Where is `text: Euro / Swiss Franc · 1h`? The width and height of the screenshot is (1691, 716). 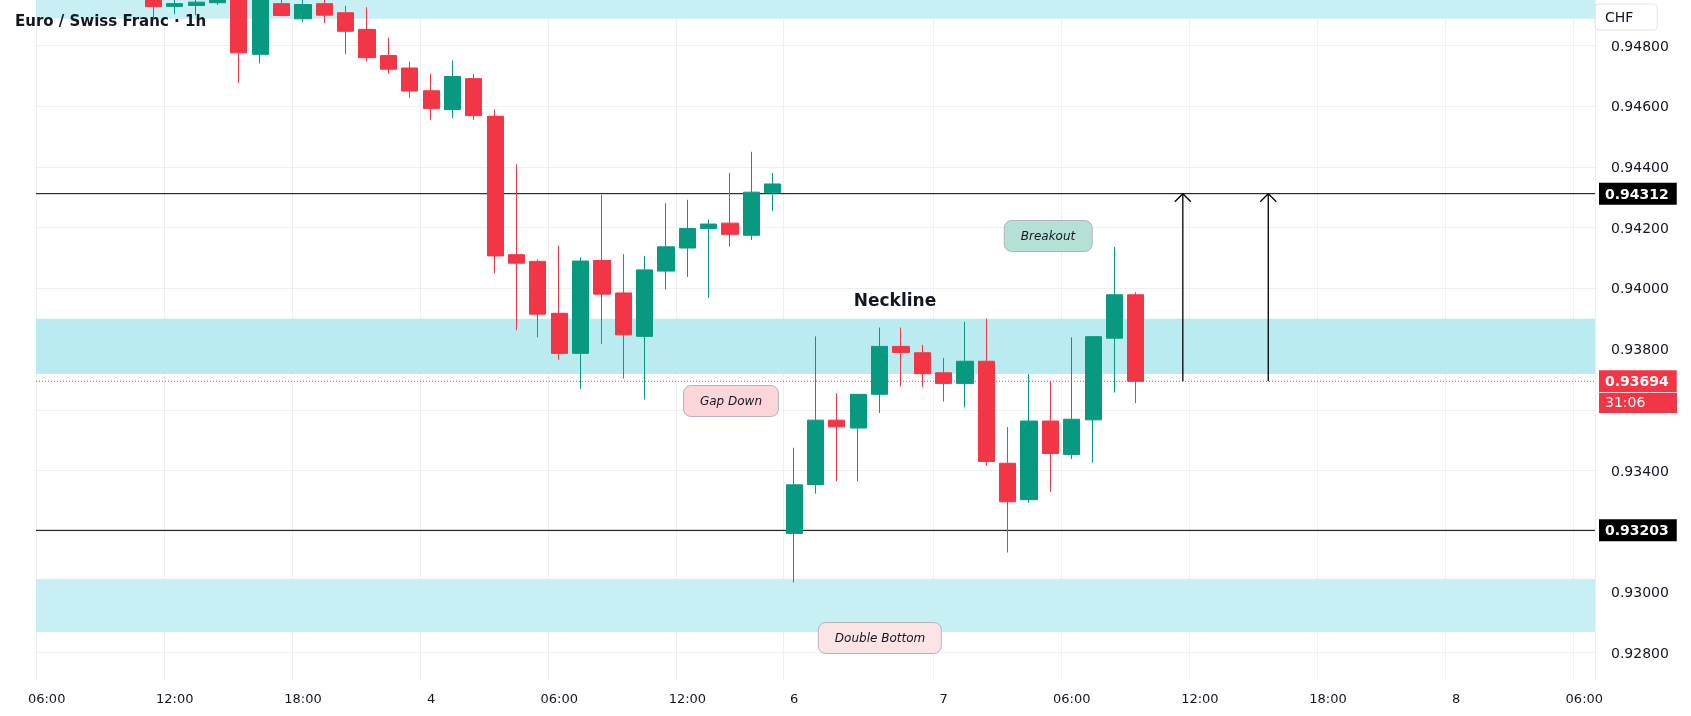
text: Euro / Swiss Franc · 1h is located at coordinates (111, 20).